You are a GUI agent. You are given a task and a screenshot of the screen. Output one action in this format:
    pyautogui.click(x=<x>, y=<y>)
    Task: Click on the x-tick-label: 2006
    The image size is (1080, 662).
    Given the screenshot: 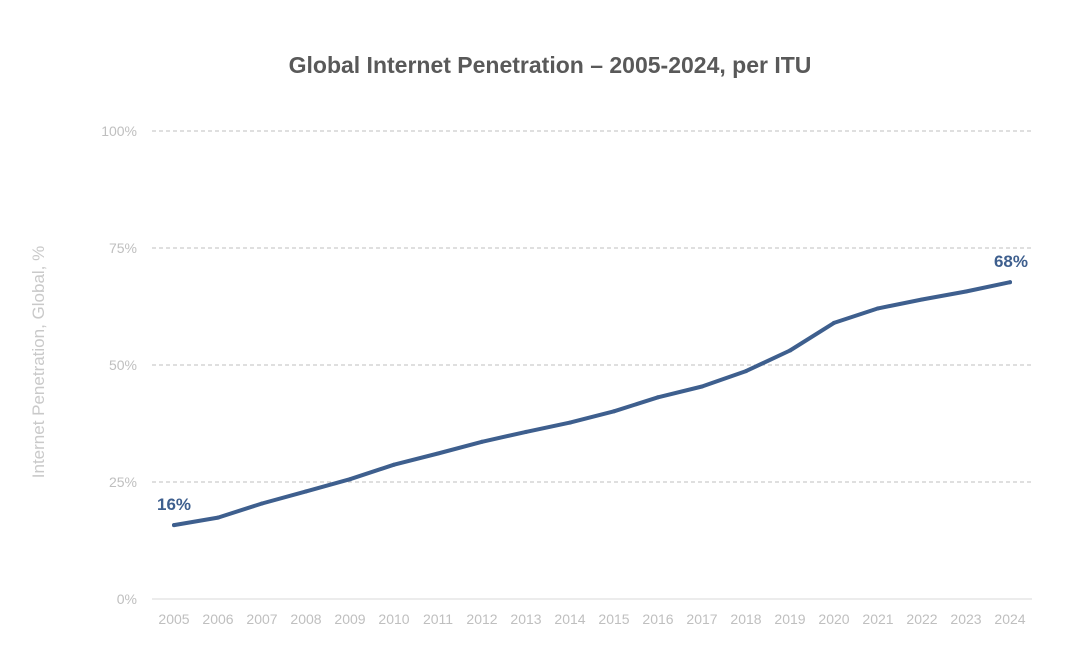 What is the action you would take?
    pyautogui.click(x=217, y=619)
    